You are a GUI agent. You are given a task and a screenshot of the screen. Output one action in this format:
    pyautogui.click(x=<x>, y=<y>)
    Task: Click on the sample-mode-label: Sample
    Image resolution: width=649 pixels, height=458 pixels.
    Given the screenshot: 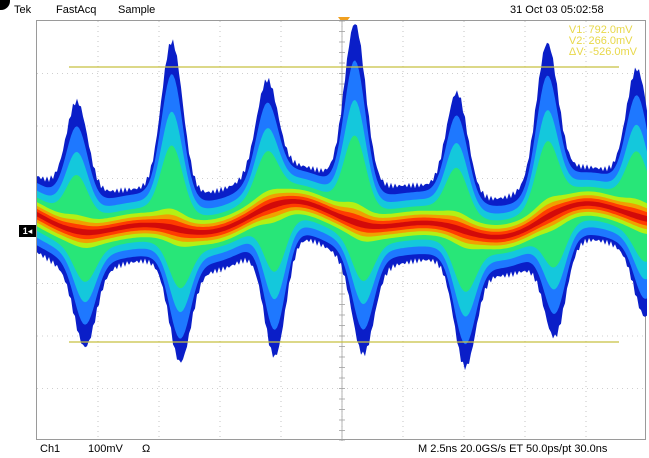 What is the action you would take?
    pyautogui.click(x=137, y=10)
    